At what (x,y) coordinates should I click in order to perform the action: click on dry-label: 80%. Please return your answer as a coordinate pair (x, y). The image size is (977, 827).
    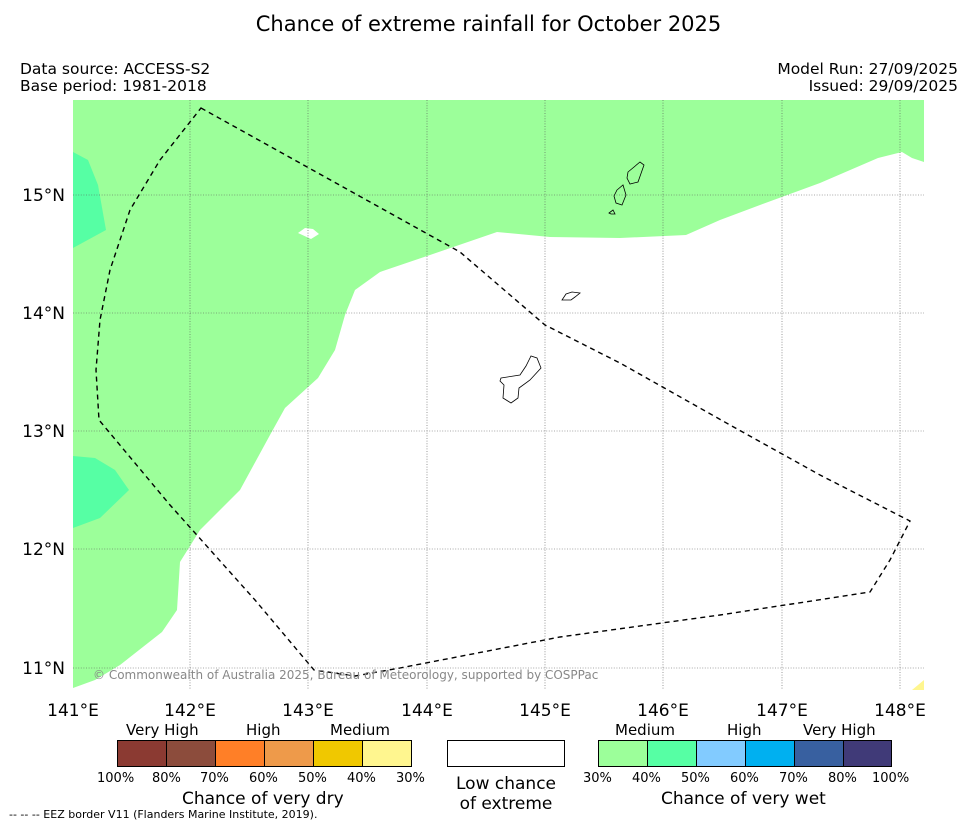
    Looking at the image, I should click on (166, 778).